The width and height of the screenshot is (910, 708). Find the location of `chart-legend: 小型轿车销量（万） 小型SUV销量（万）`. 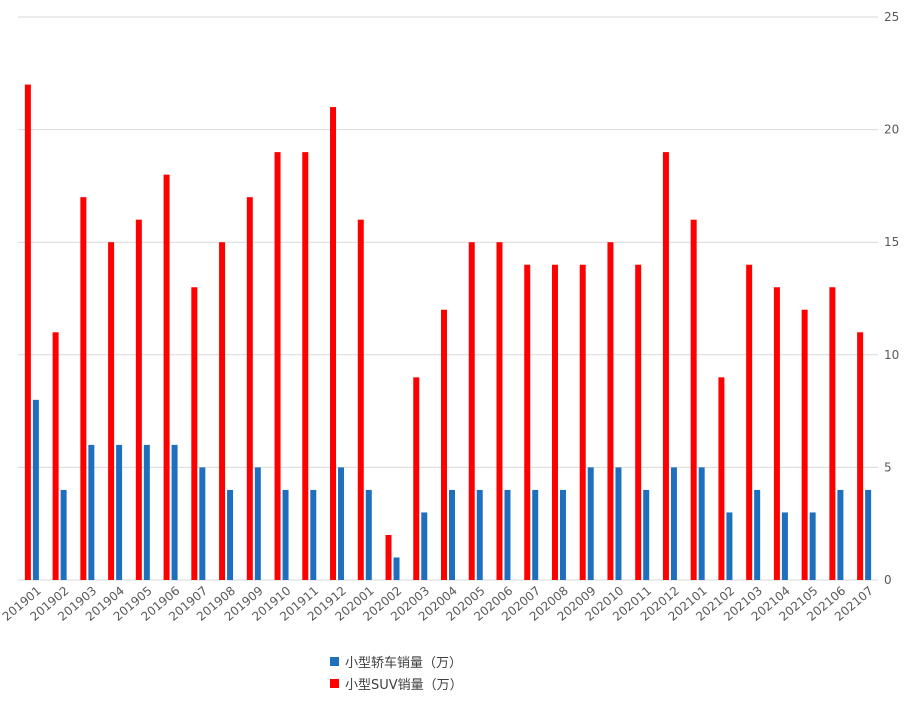

chart-legend: 小型轿车销量（万） 小型SUV销量（万） is located at coordinates (396, 672).